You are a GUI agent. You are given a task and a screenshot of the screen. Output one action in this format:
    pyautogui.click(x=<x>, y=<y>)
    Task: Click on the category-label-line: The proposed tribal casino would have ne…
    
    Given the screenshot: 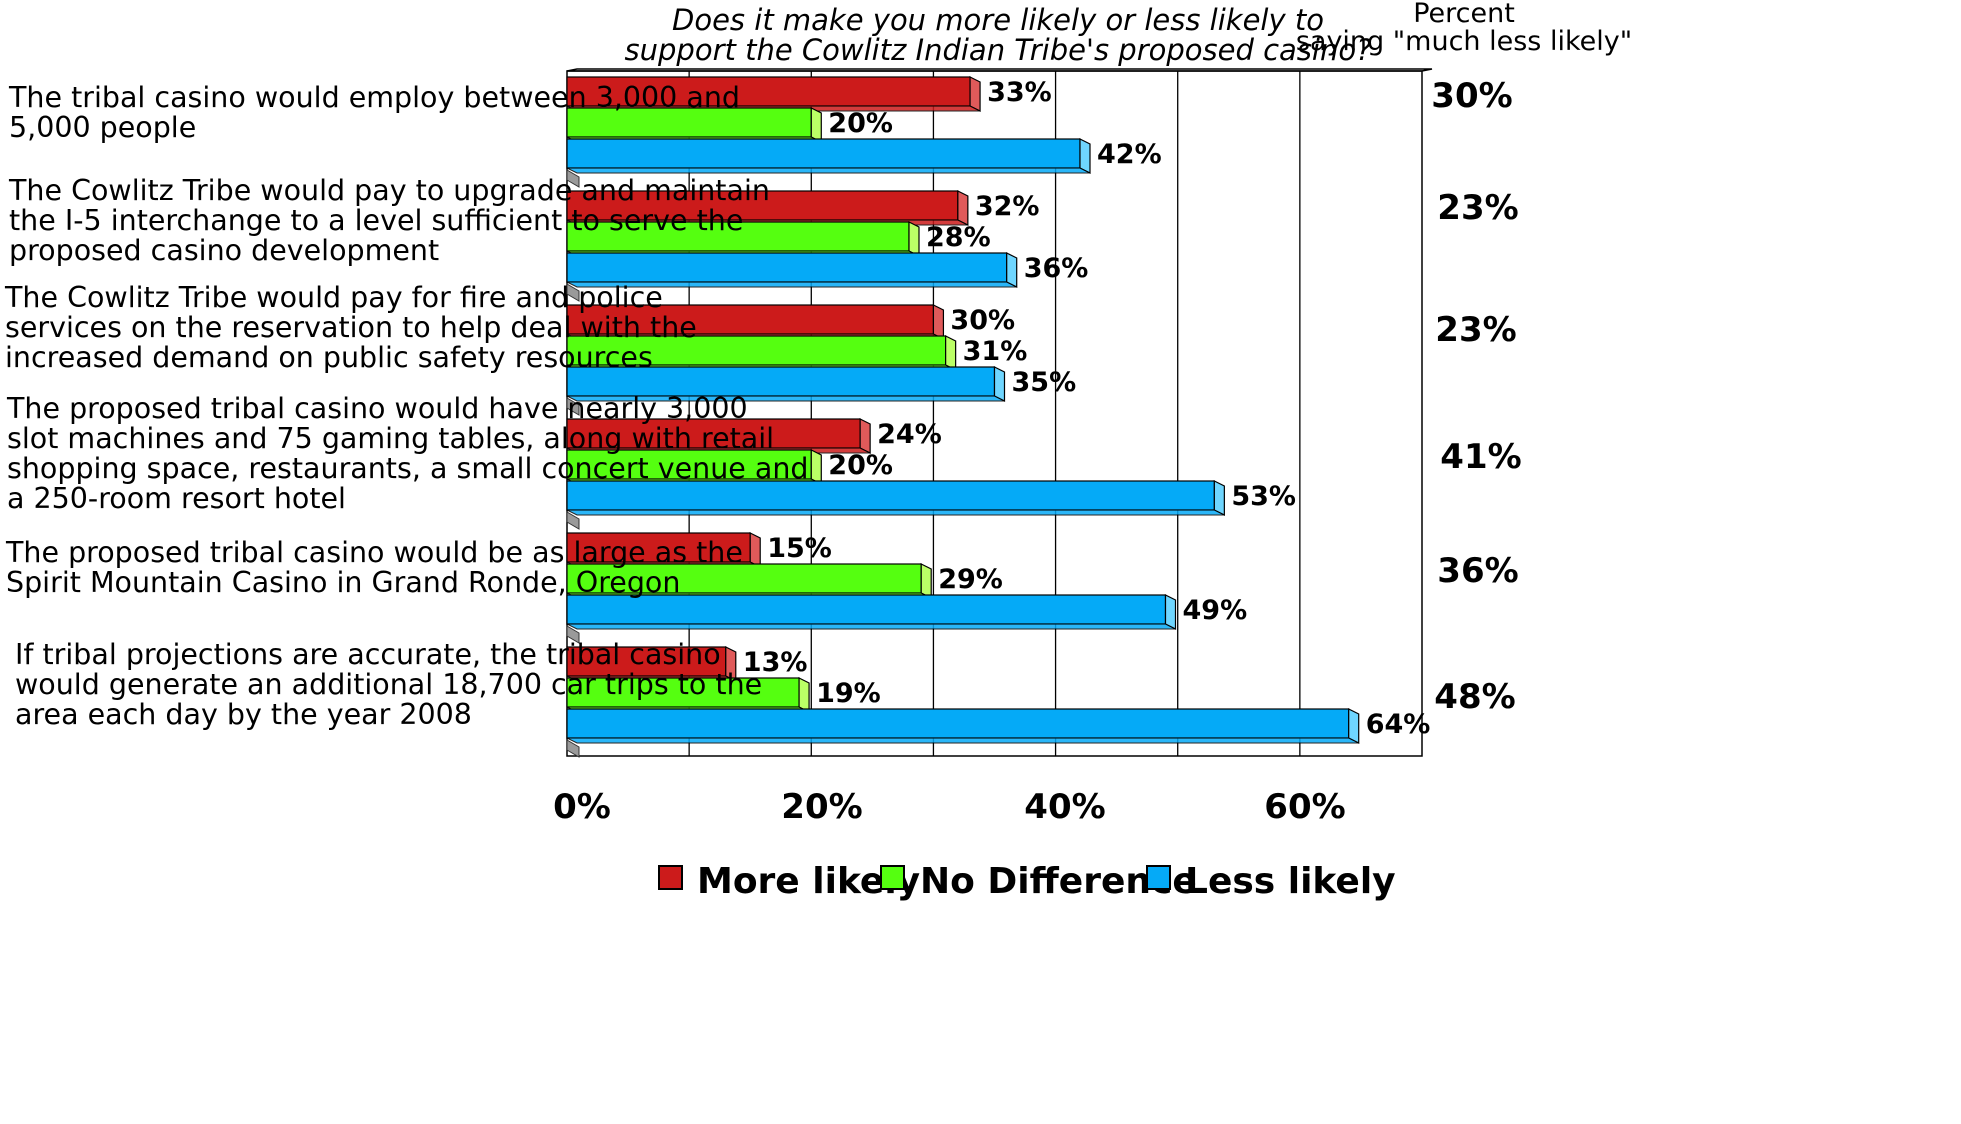 What is the action you would take?
    pyautogui.click(x=377, y=408)
    